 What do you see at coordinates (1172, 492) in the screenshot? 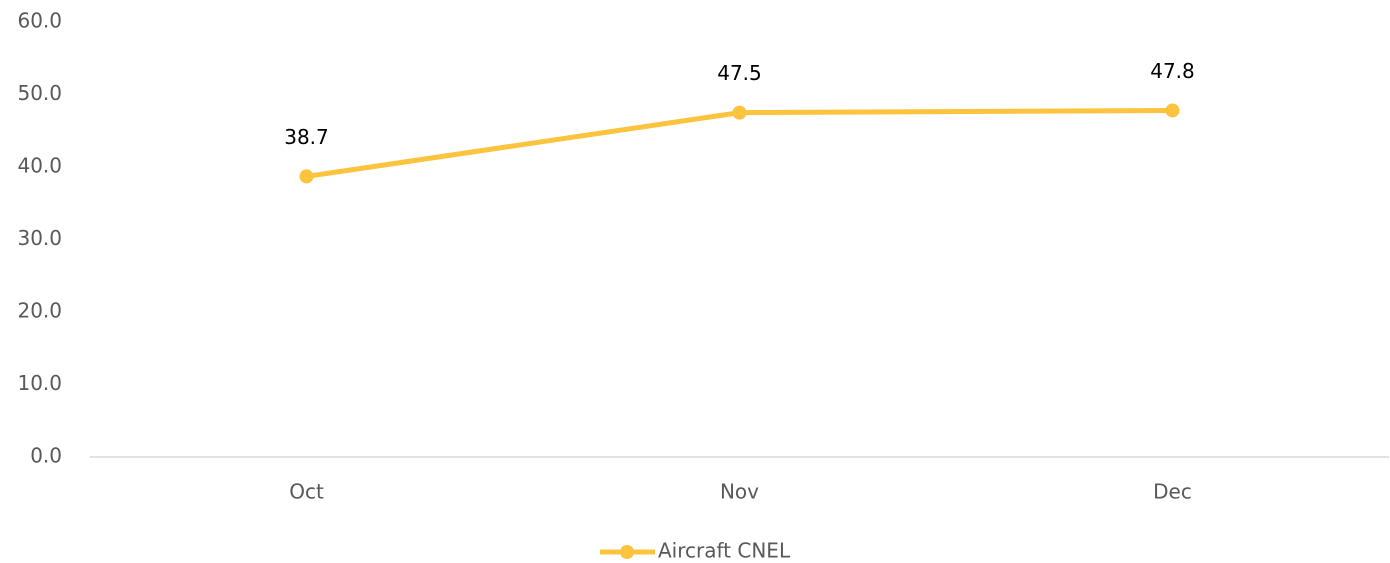
I see `x-tick-label: Dec` at bounding box center [1172, 492].